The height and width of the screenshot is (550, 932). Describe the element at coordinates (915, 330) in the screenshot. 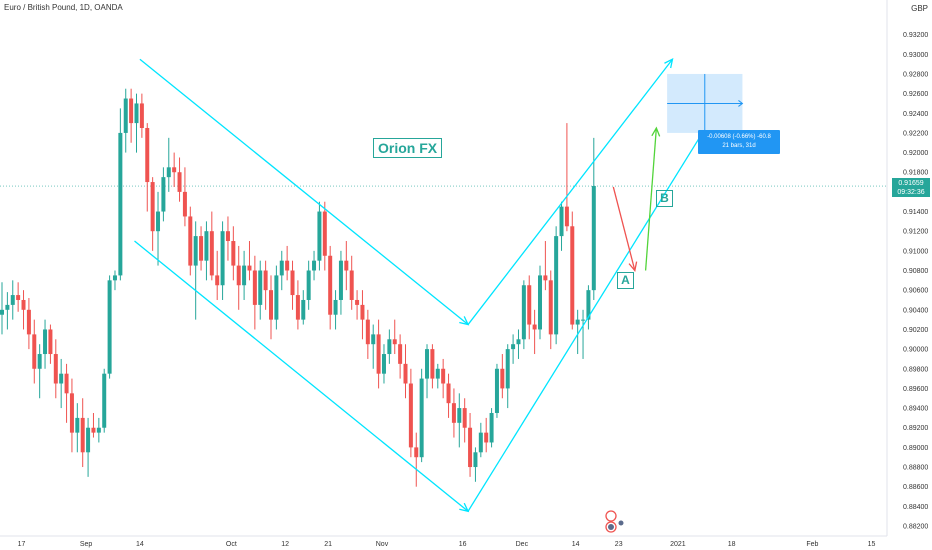

I see `y-tick-label: 0.90200` at that location.